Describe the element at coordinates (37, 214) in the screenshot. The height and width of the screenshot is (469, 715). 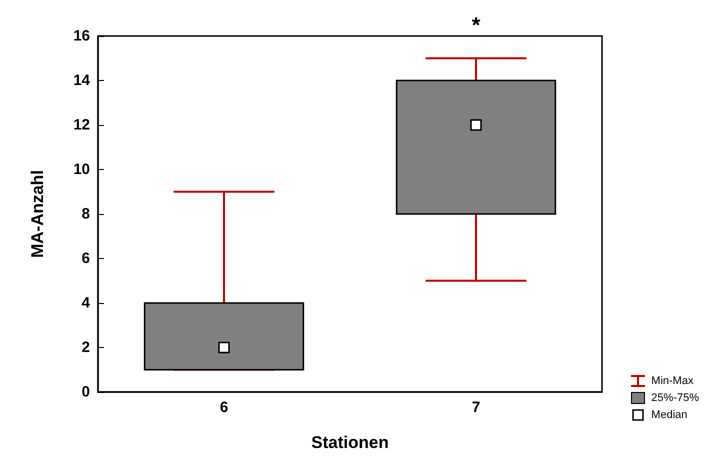
I see `y-axis-title: MA-Anzahl` at that location.